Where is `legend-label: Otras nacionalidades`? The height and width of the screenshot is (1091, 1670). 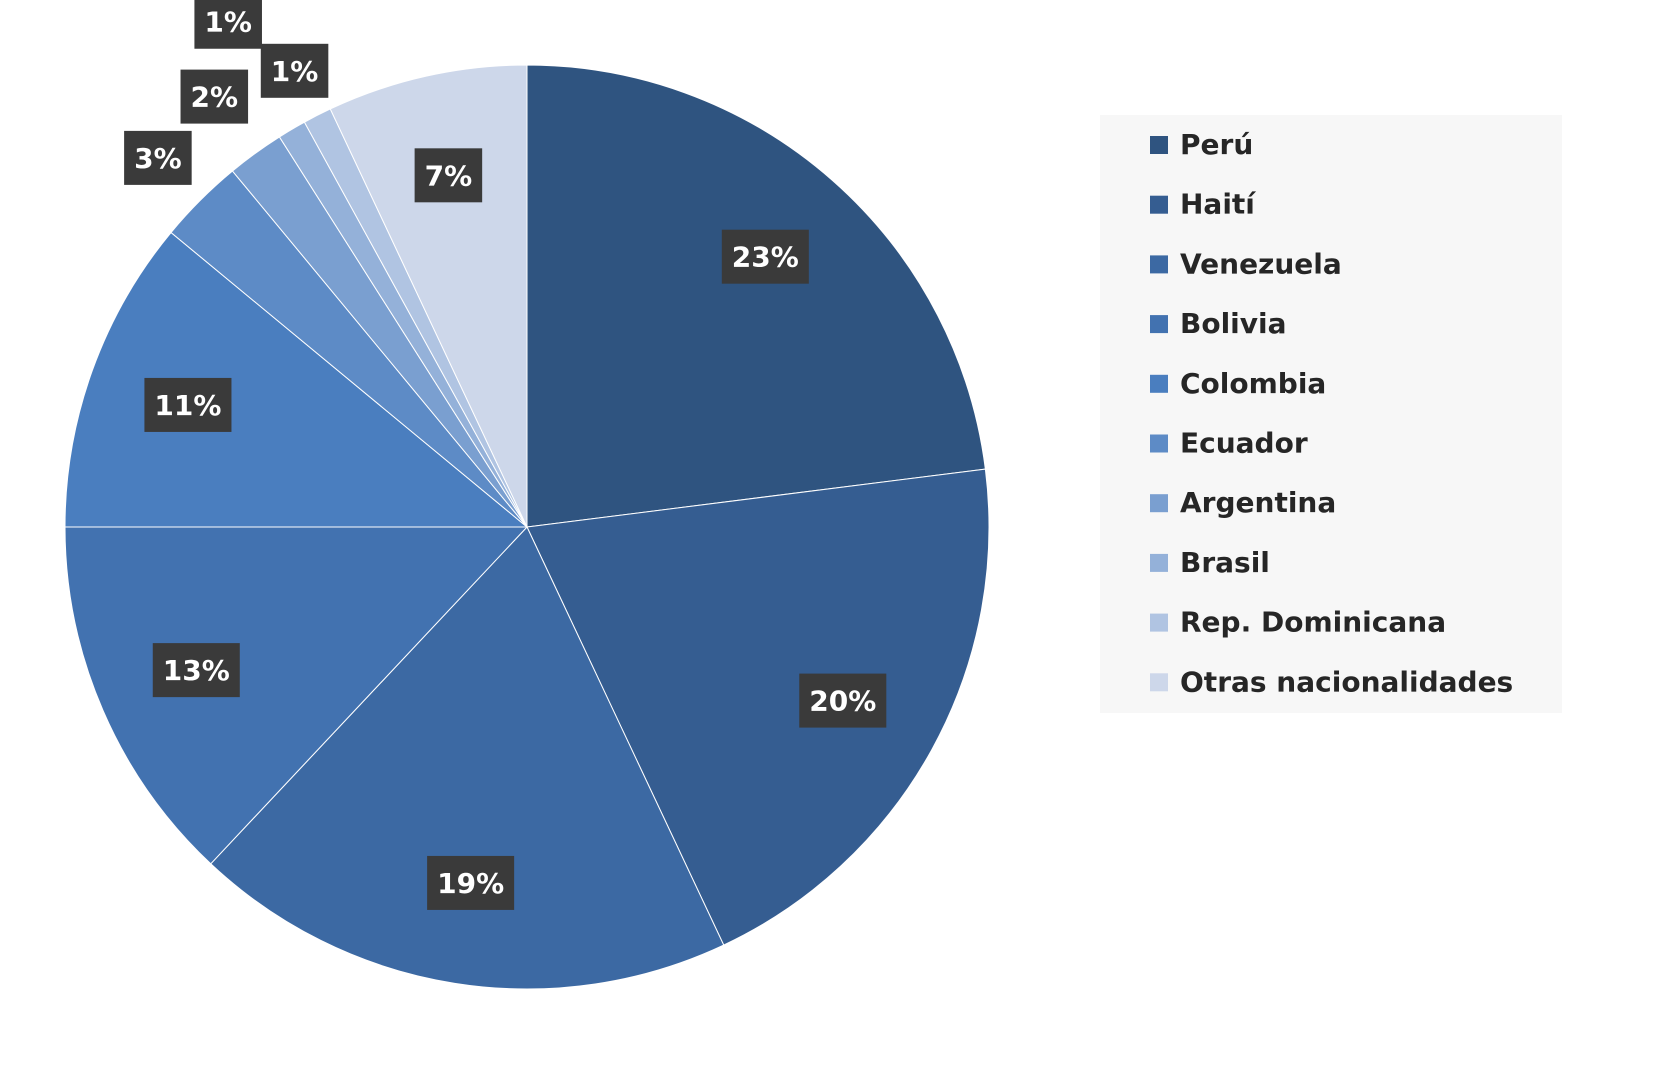
legend-label: Otras nacionalidades is located at coordinates (1346, 681).